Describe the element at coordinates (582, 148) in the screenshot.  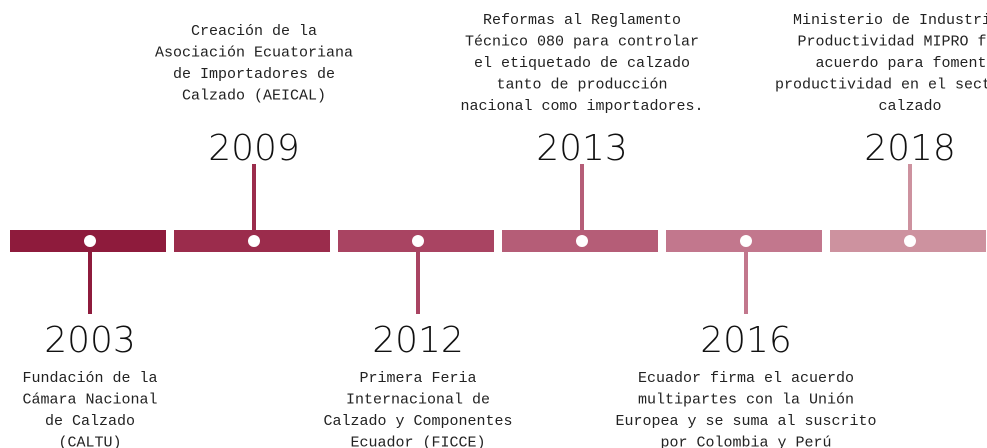
I see `year: 2013` at that location.